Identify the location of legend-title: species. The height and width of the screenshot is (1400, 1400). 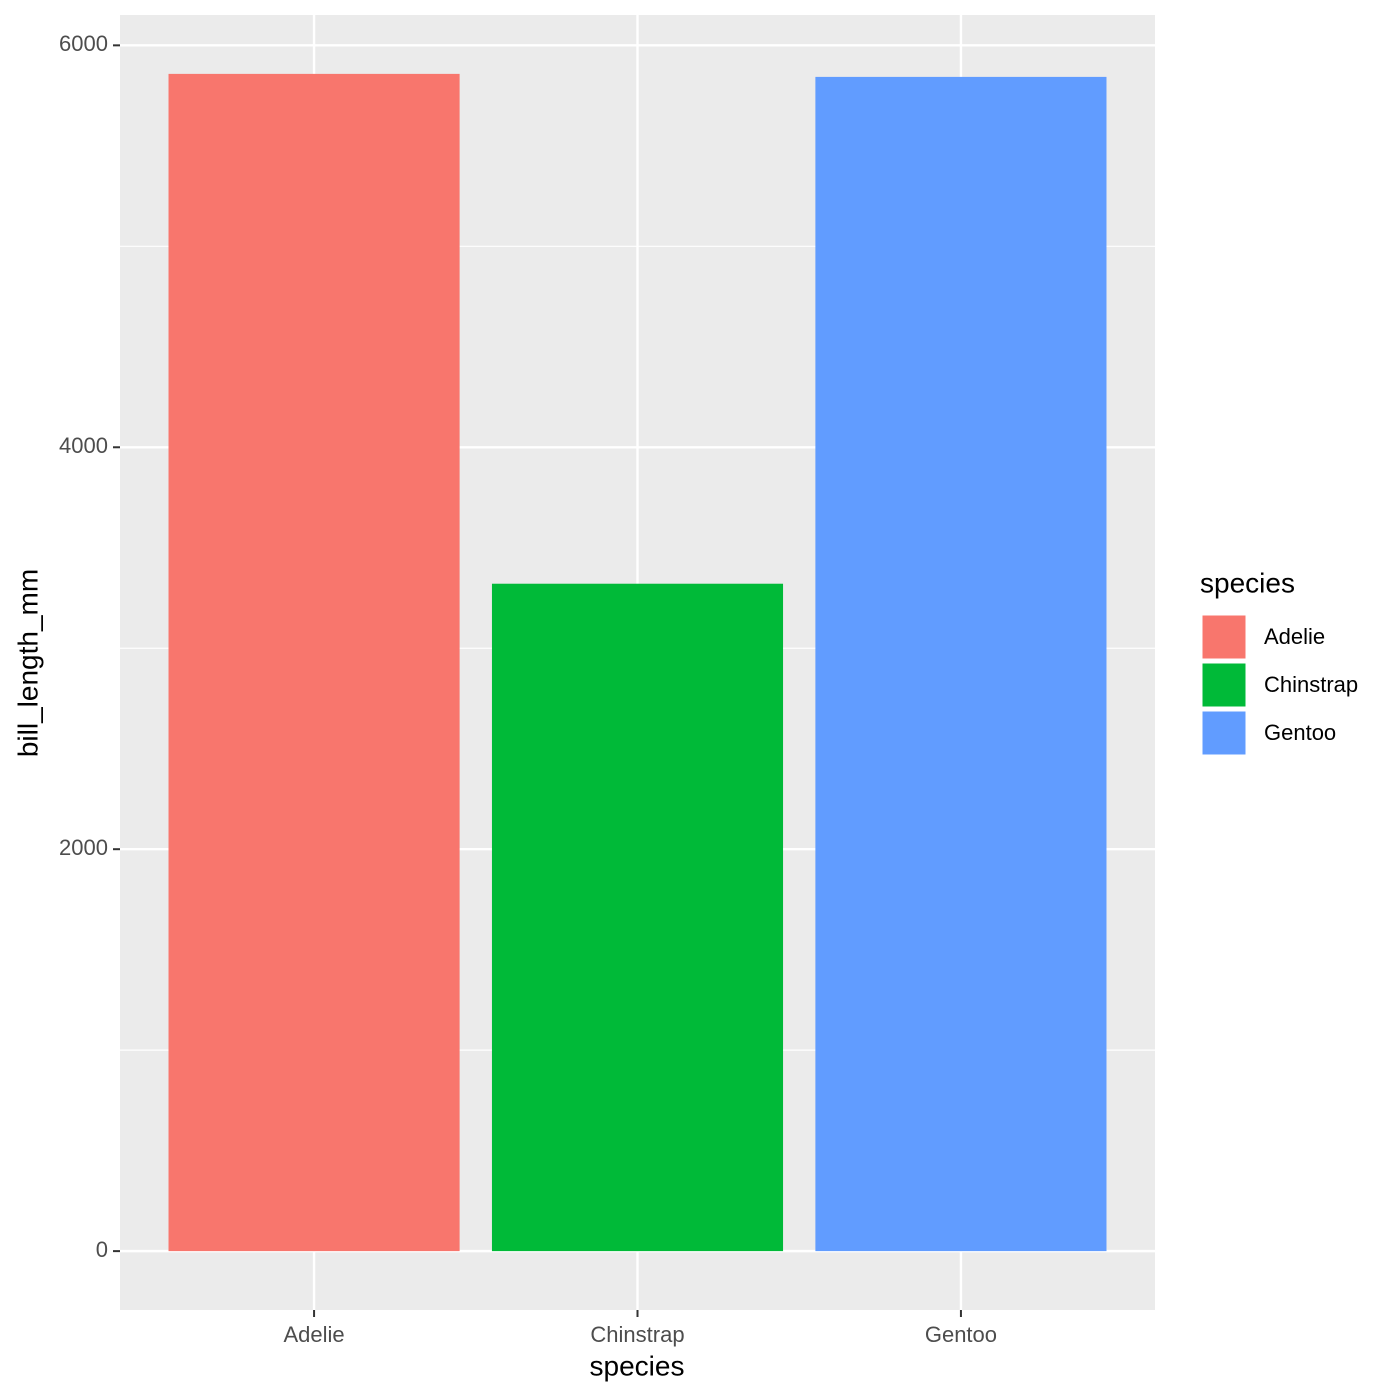
(1247, 582).